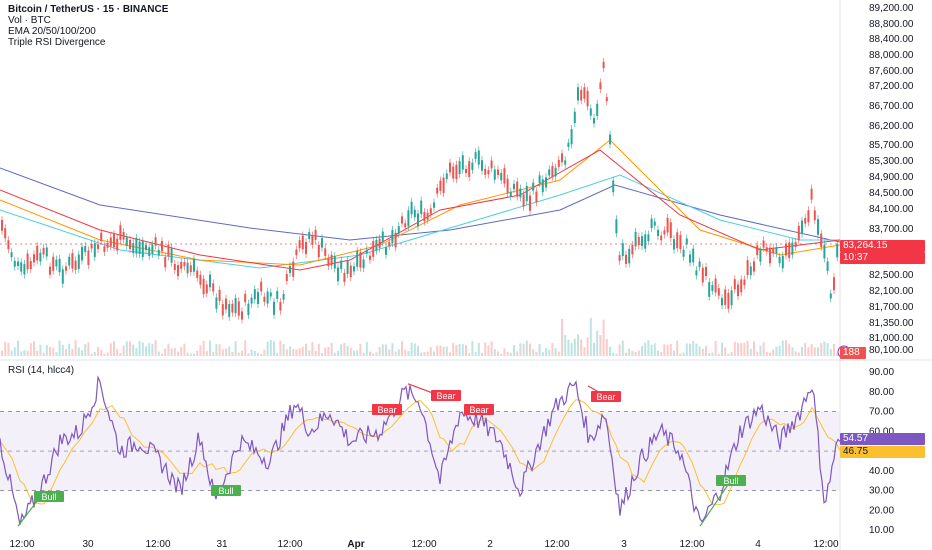 This screenshot has width=932, height=550. Describe the element at coordinates (88, 9) in the screenshot. I see `symbol-title: Bitcoin / TetherUS · 15 · BINANCE` at that location.